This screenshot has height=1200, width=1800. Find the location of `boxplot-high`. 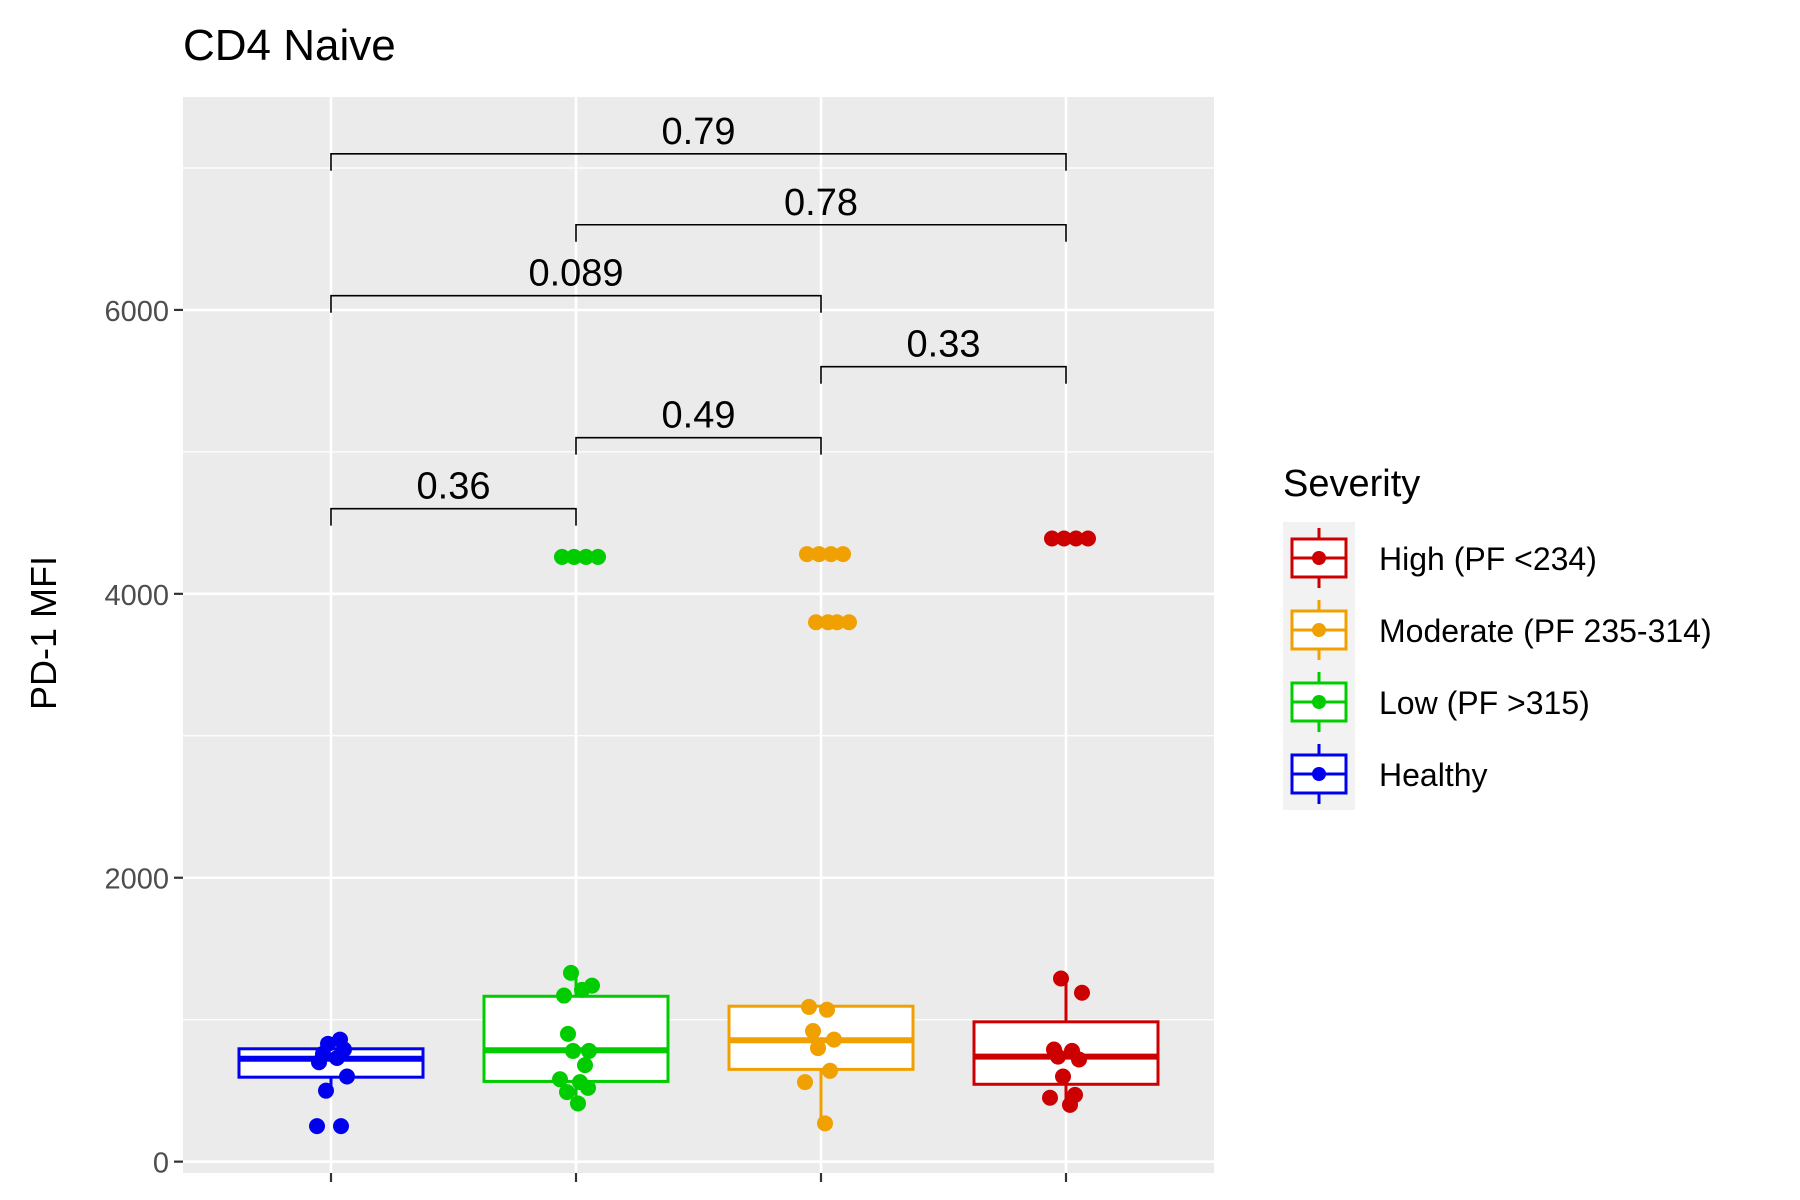

boxplot-high is located at coordinates (1066, 821).